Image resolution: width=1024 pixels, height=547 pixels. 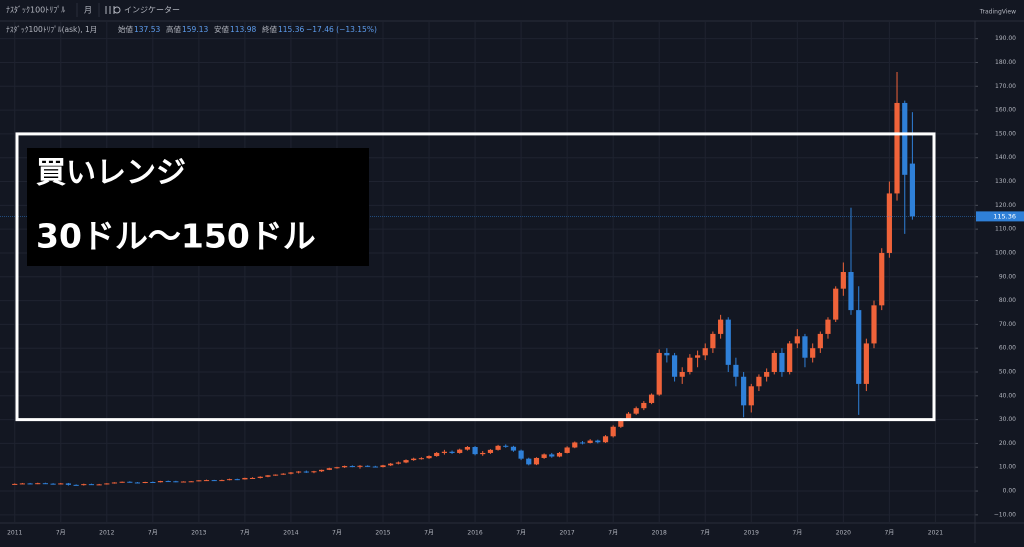 What do you see at coordinates (997, 12) in the screenshot?
I see `brand: TradingView` at bounding box center [997, 12].